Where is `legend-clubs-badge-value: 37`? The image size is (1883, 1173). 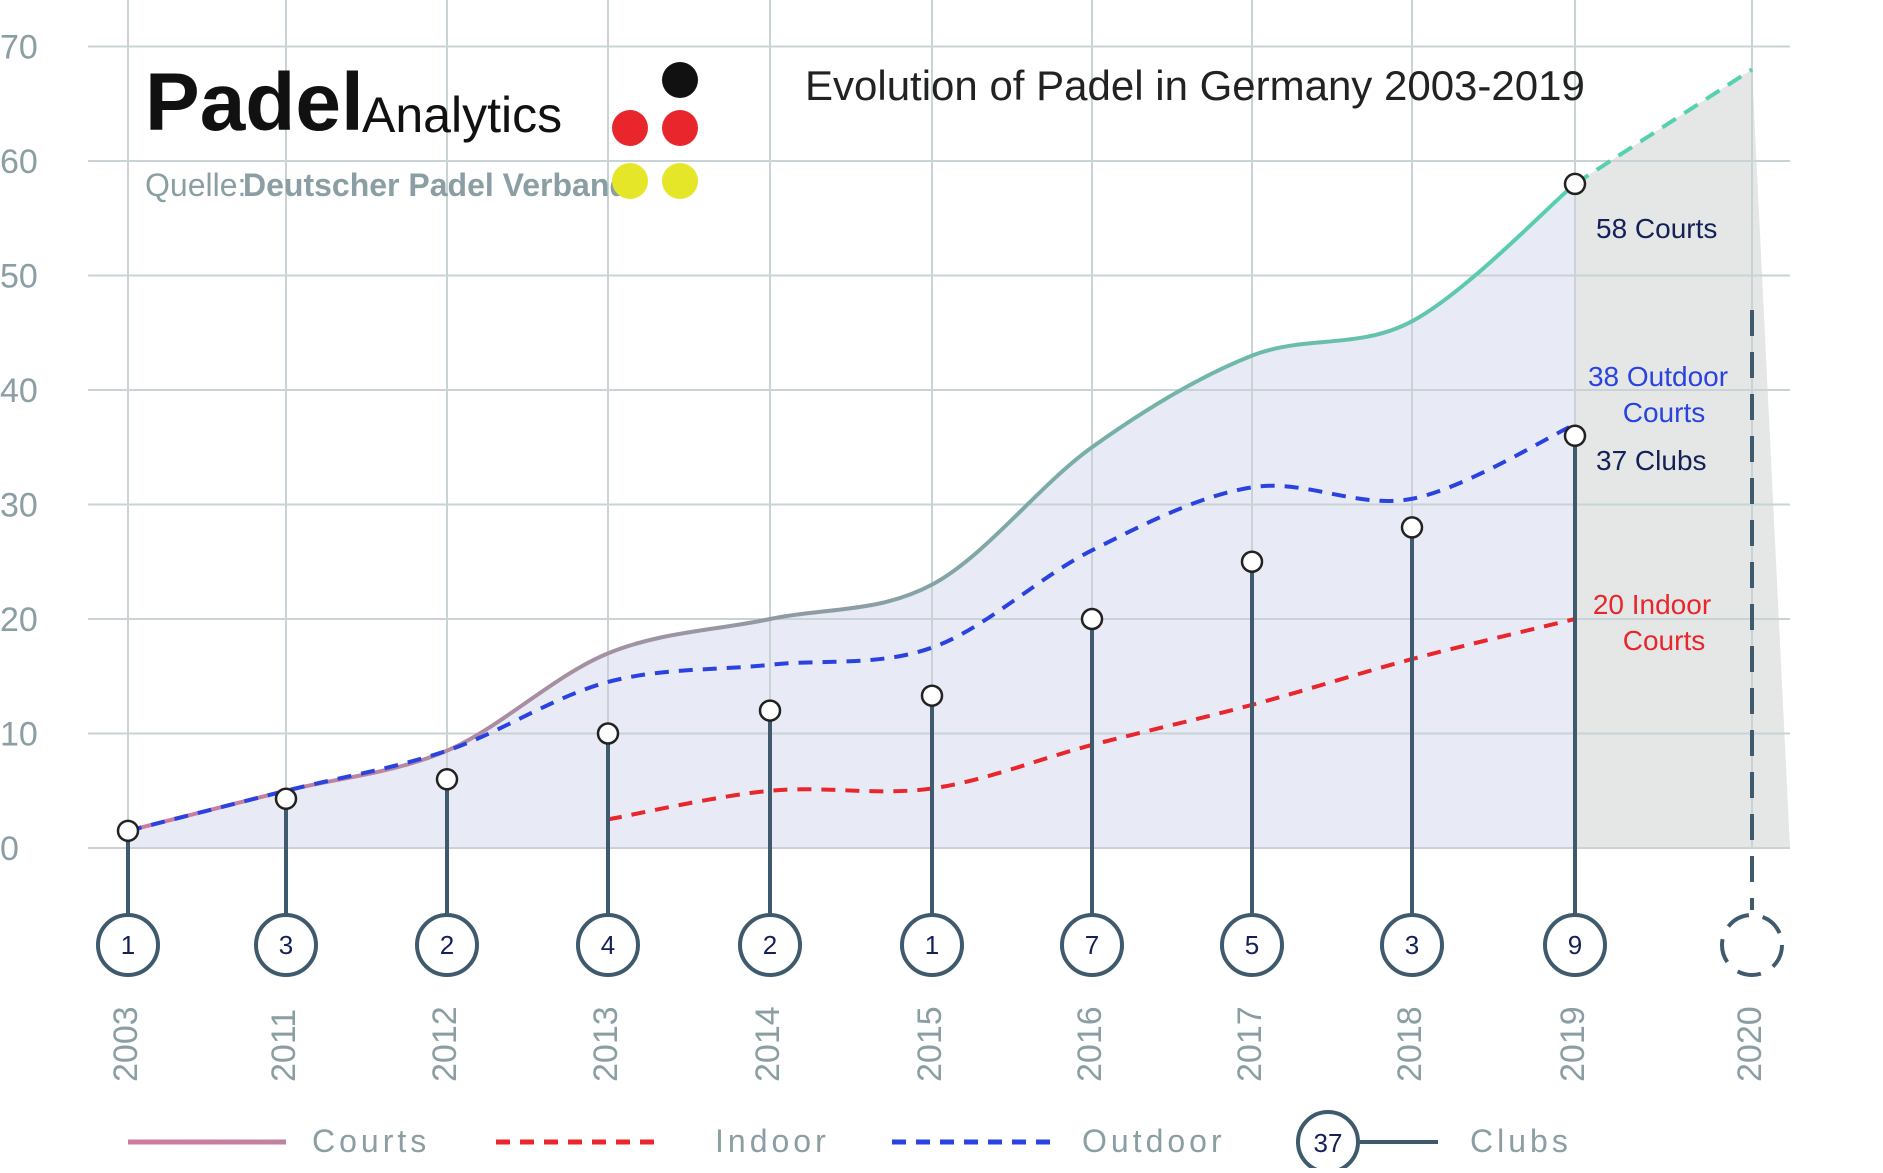
legend-clubs-badge-value: 37 is located at coordinates (1328, 1143).